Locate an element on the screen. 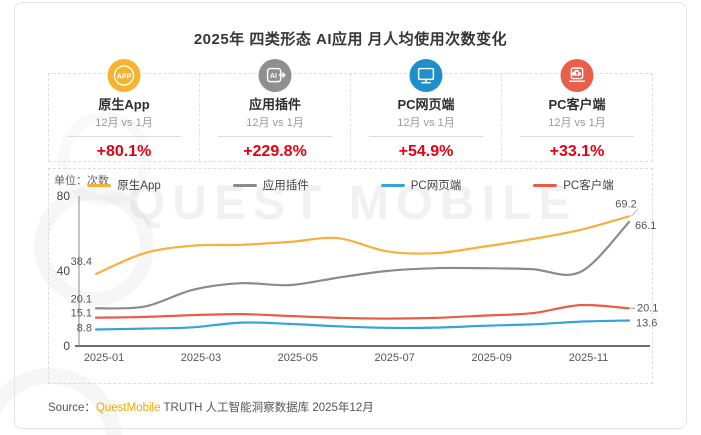  legend-item: 原生App is located at coordinates (124, 185).